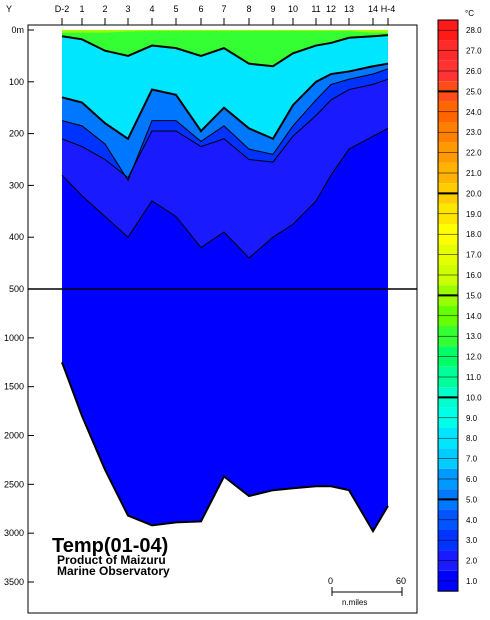 Image resolution: width=490 pixels, height=620 pixels. Describe the element at coordinates (474, 357) in the screenshot. I see `colorbar-label: 12.0` at that location.